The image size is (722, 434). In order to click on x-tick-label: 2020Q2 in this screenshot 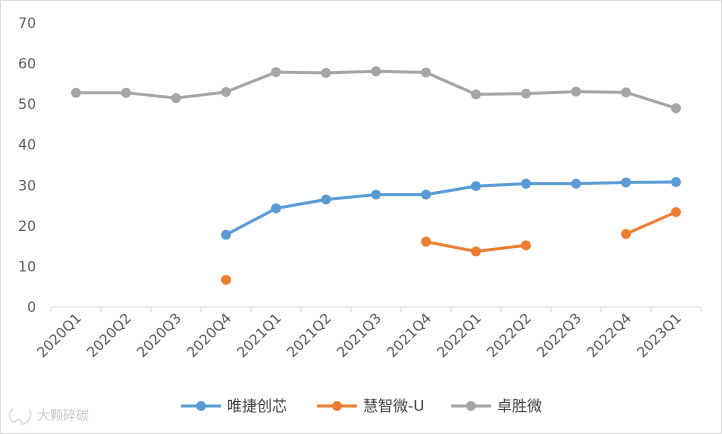, I will do `click(109, 336)`.